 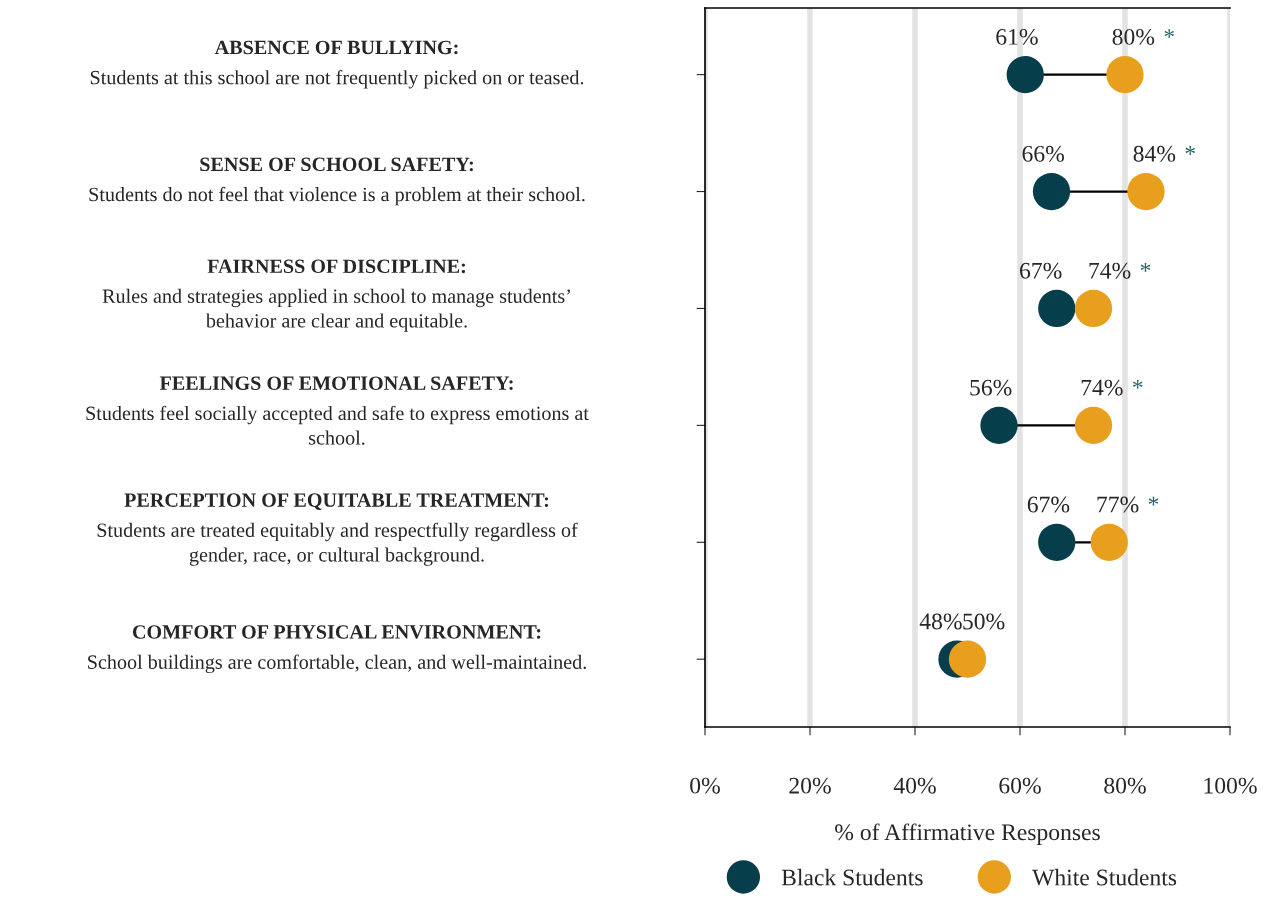 I want to click on y-tick-label: SENSE OF SCHOOL SAFETY: Students do not feel that violence is a problem at their school., so click(x=337, y=181).